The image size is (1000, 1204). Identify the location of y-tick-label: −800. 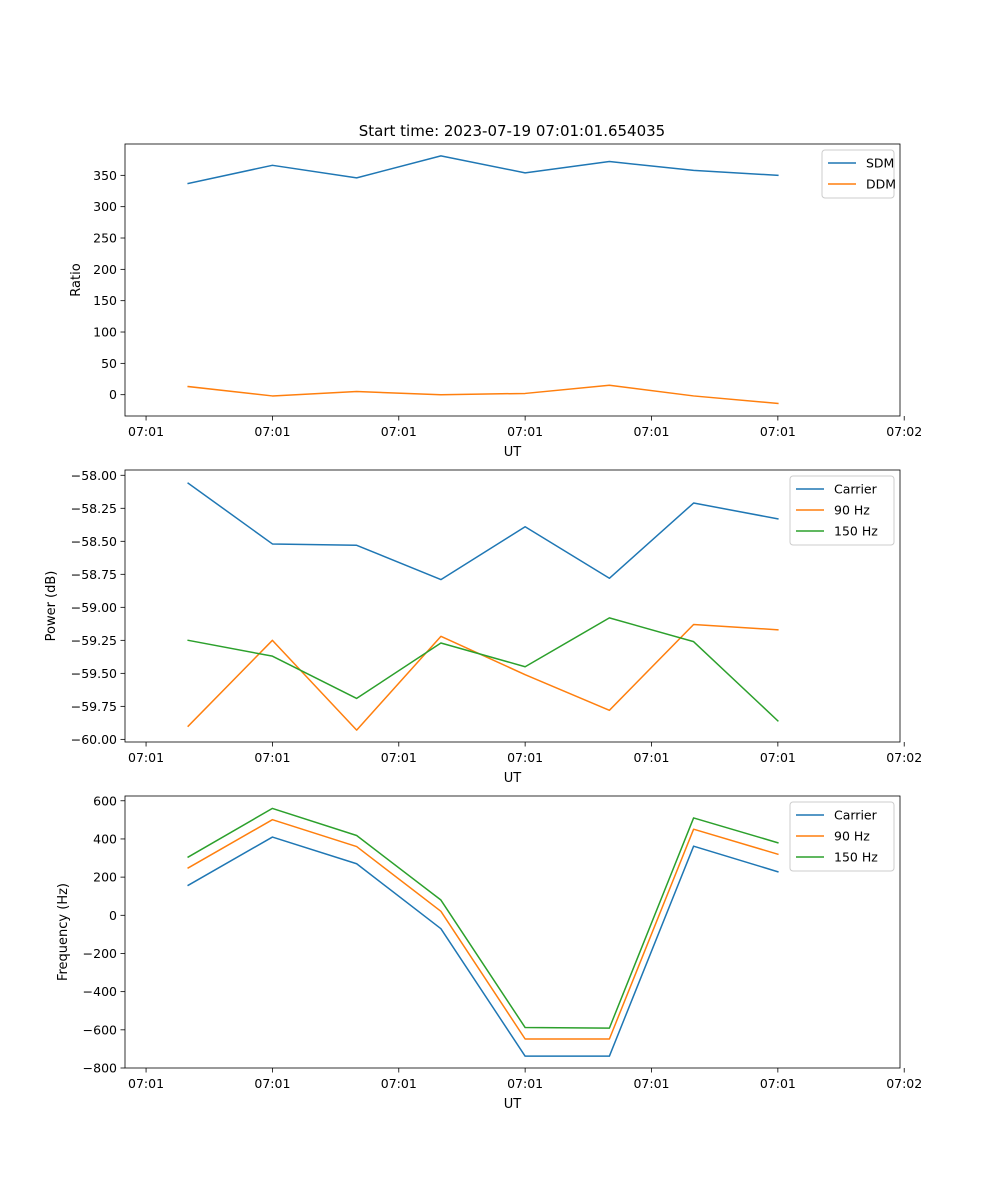
(100, 1068).